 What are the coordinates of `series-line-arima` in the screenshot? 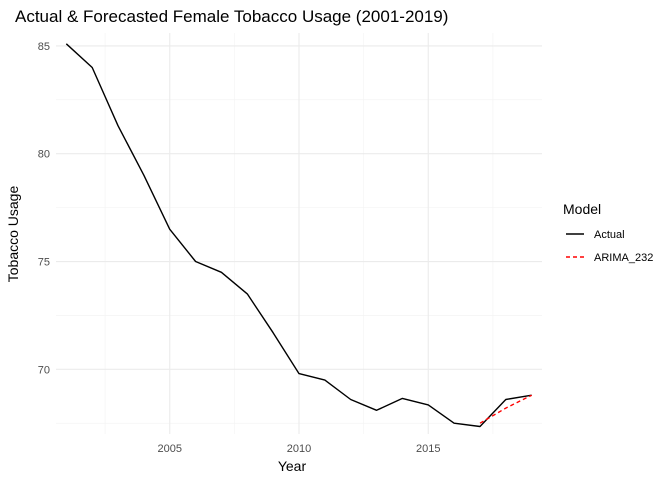 It's located at (506, 409).